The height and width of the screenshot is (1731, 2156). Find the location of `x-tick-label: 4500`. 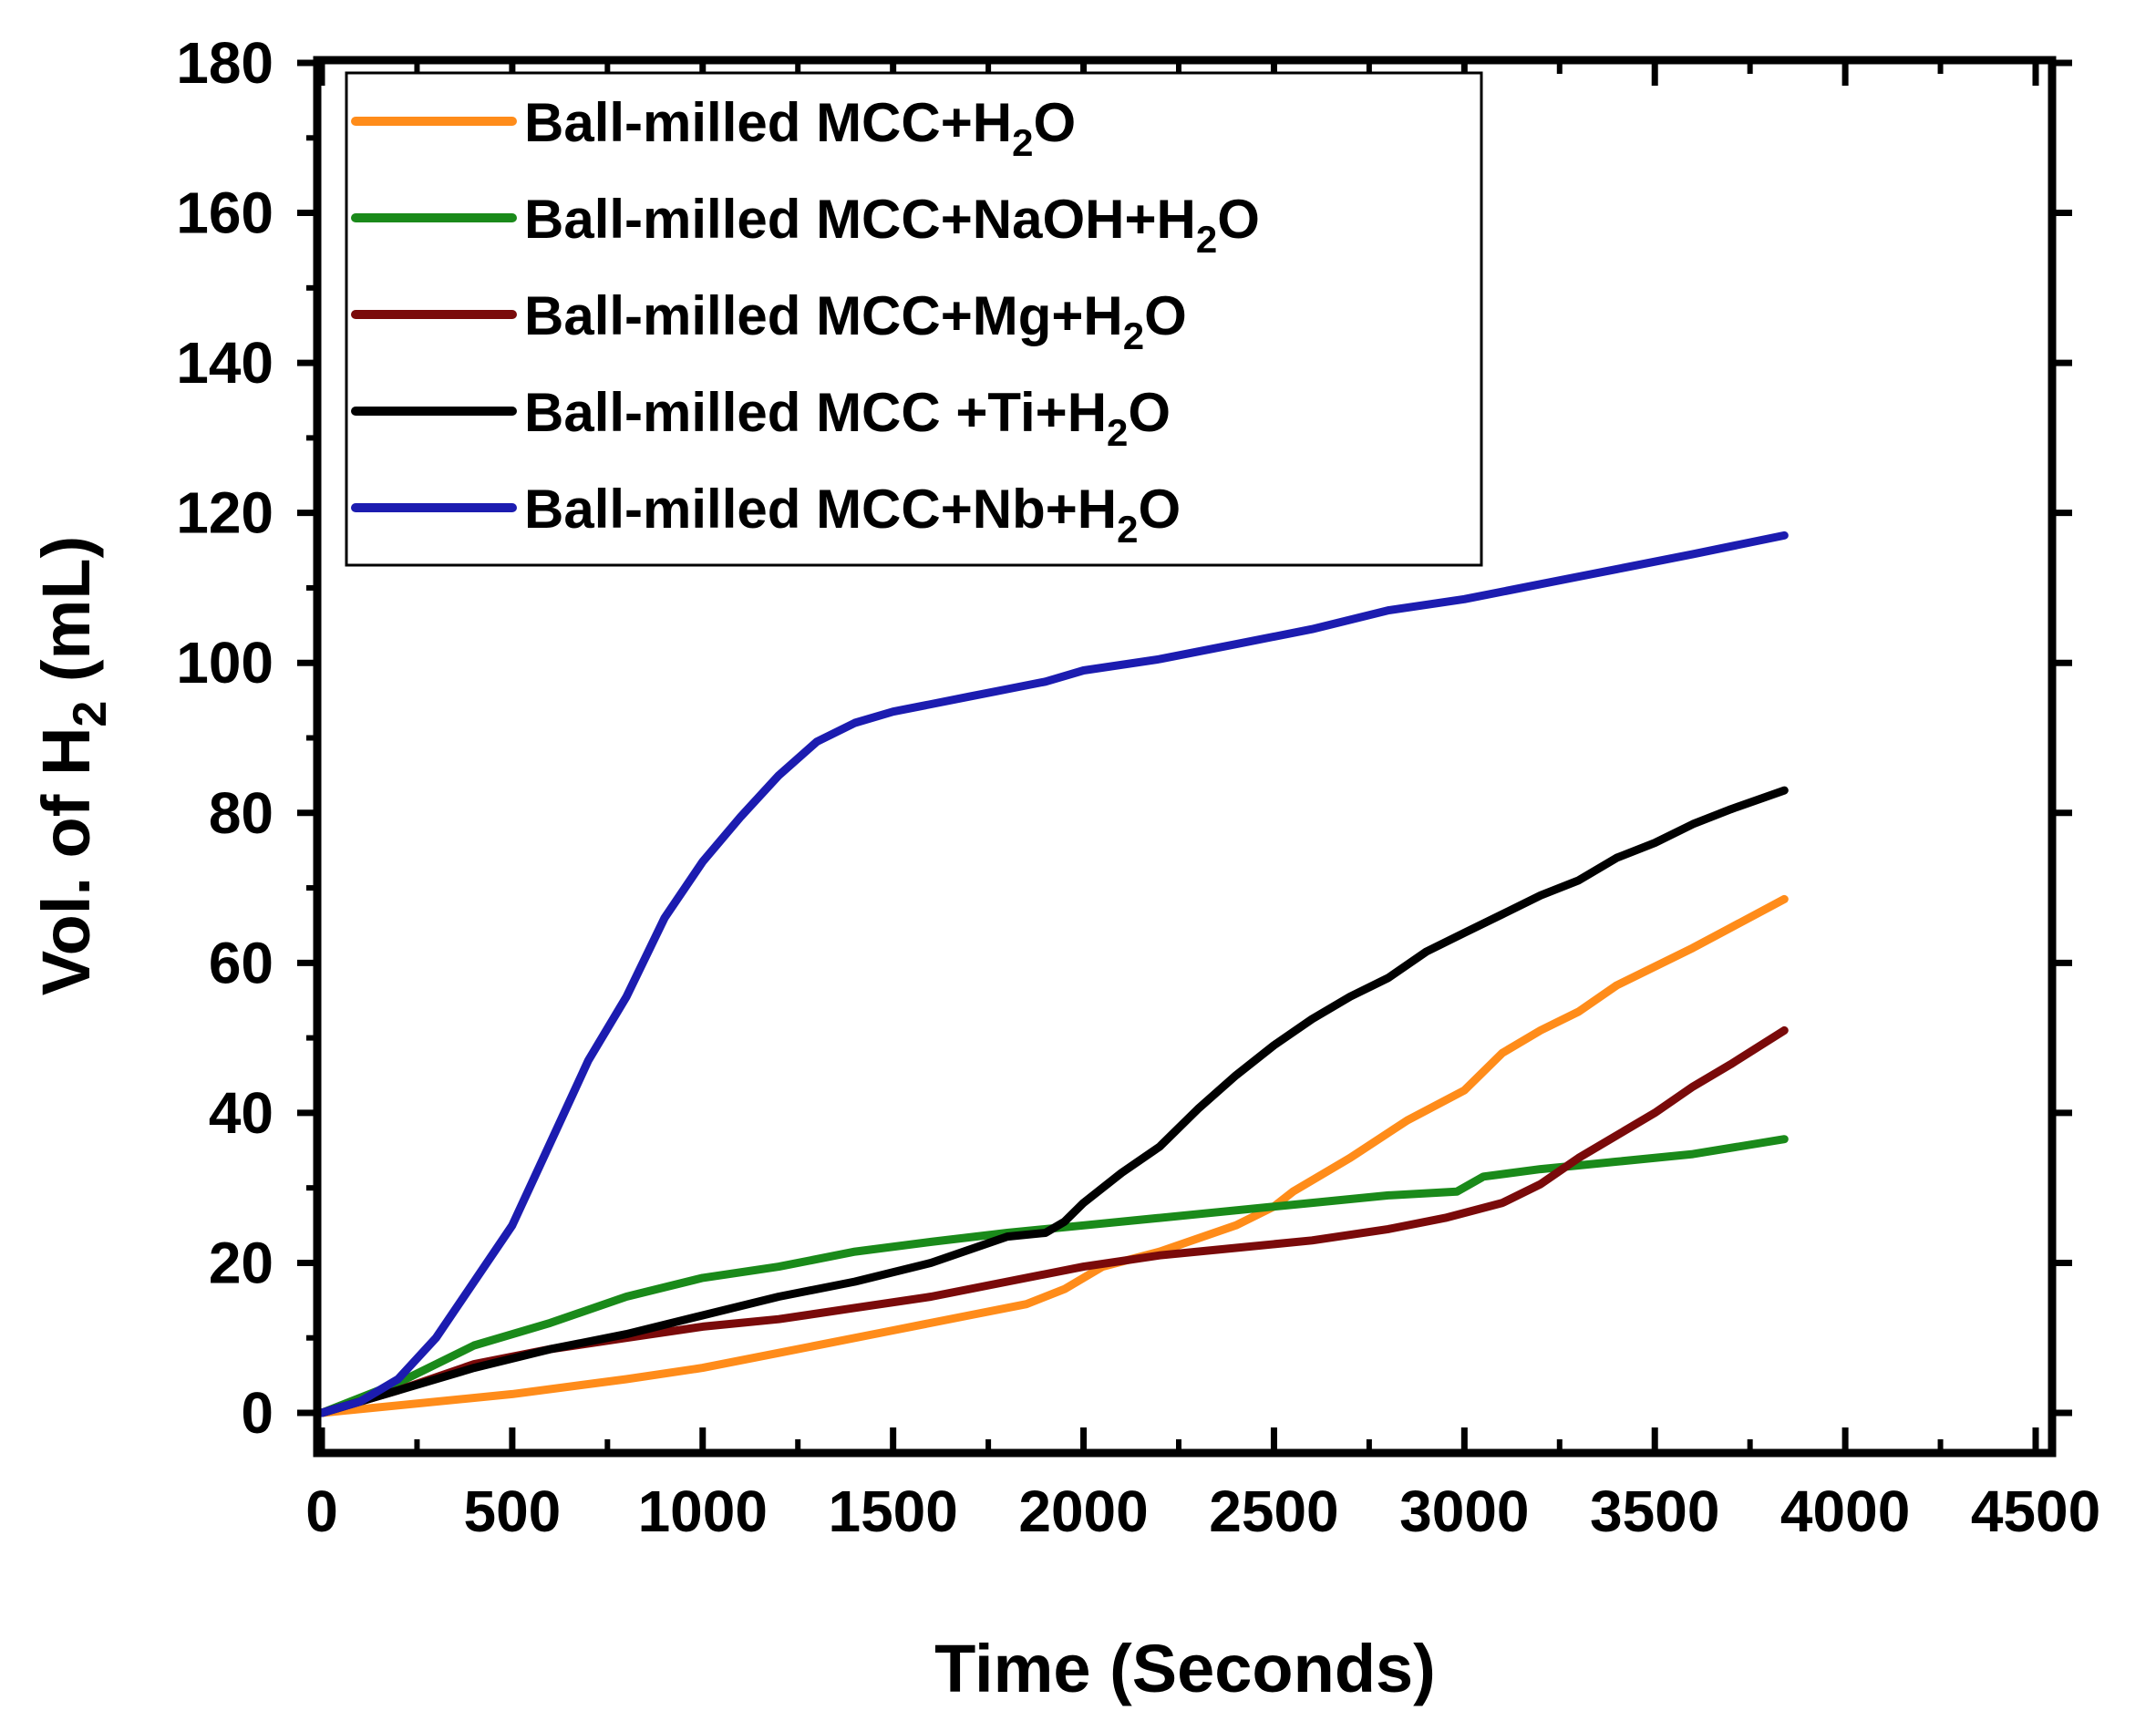

x-tick-label: 4500 is located at coordinates (2035, 1511).